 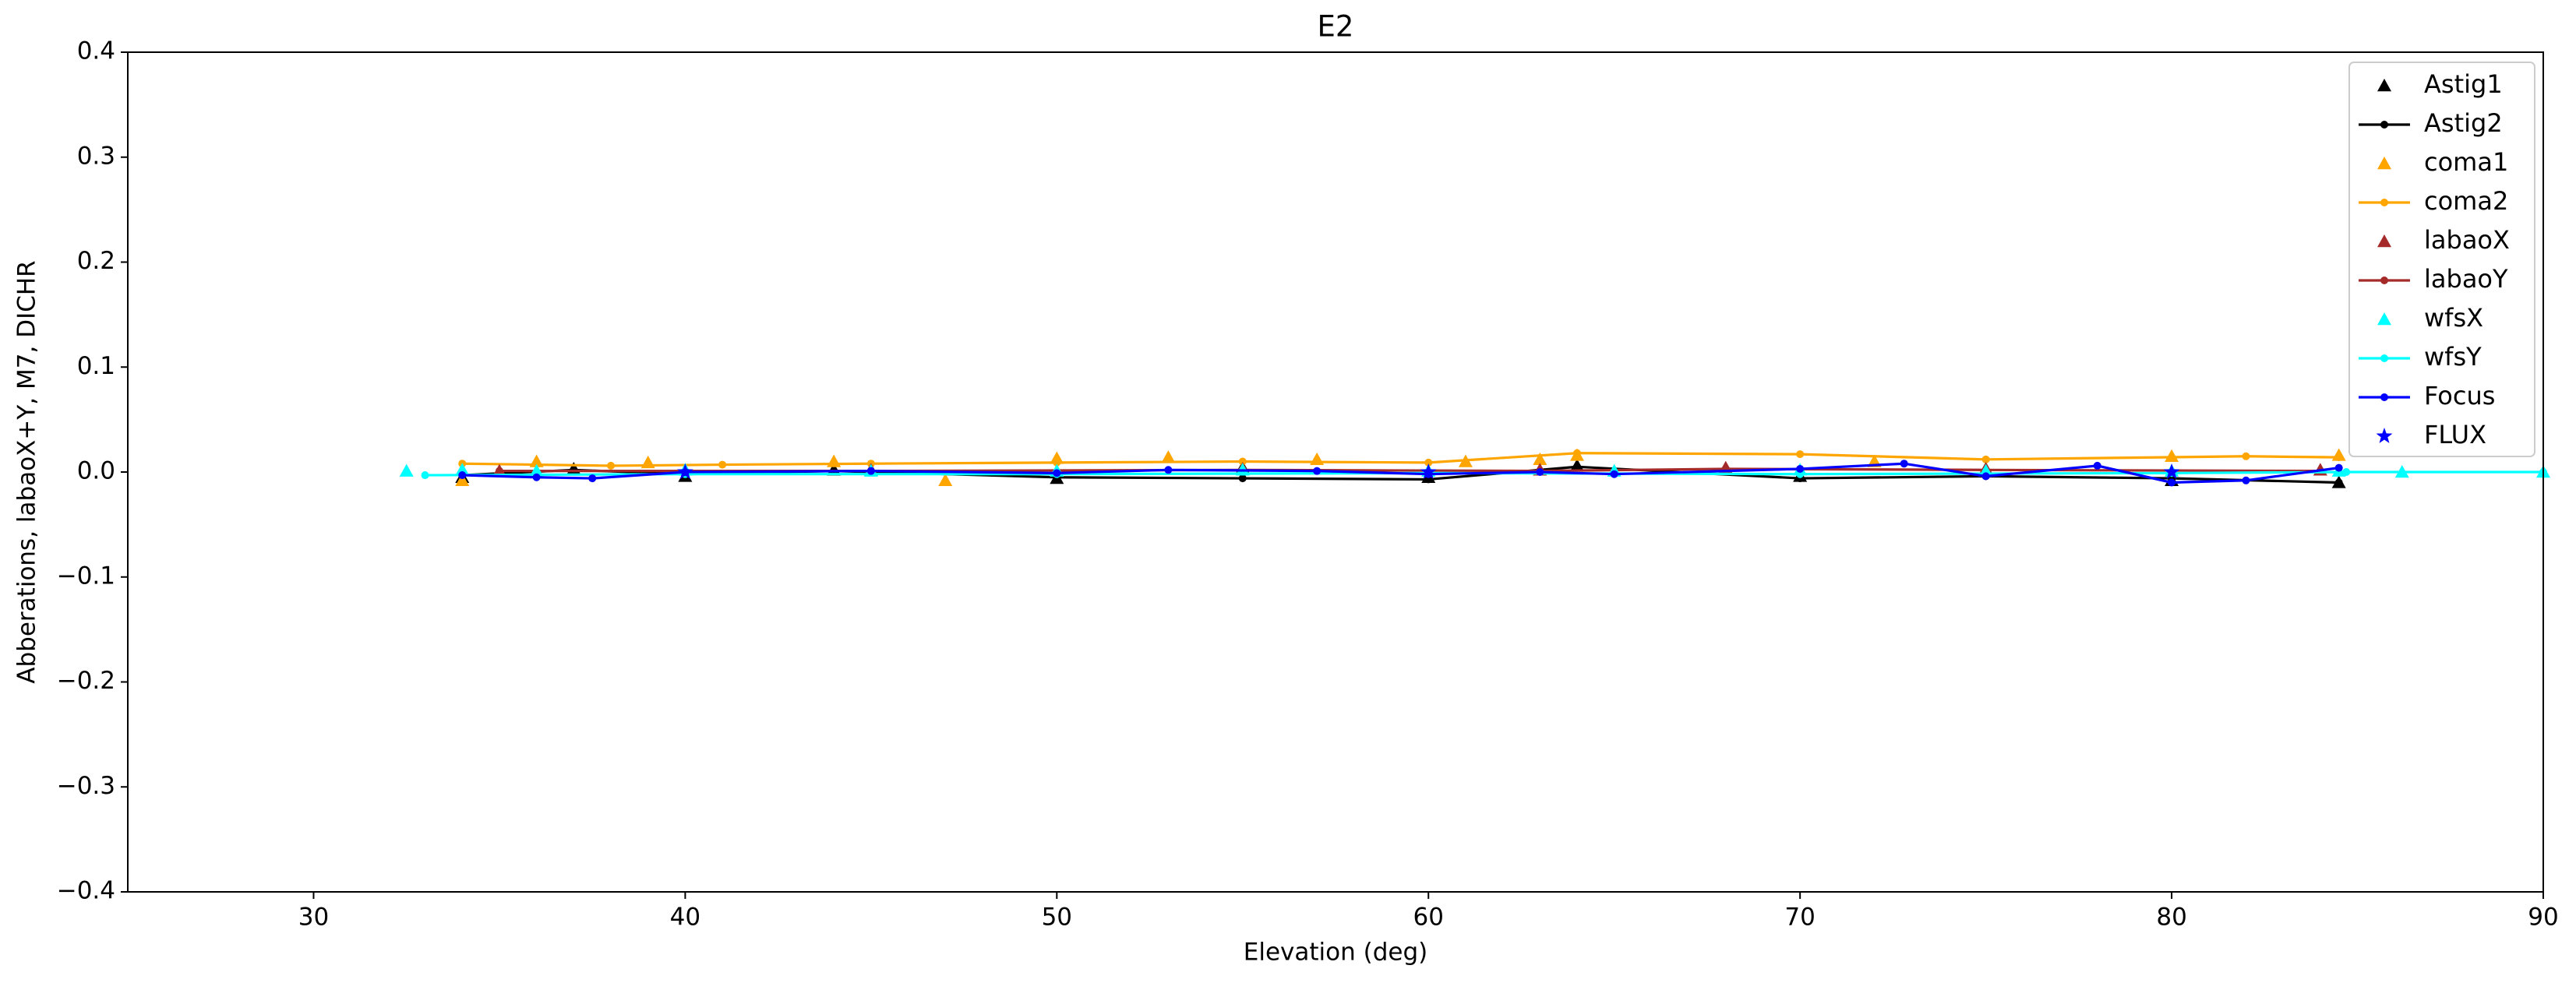 What do you see at coordinates (27, 471) in the screenshot?
I see `y-axis-label: Abberations, labaoX+Y, M7, DICHR` at bounding box center [27, 471].